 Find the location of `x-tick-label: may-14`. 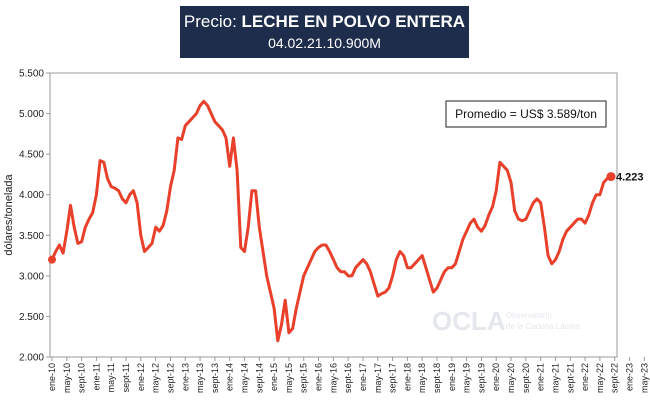

x-tick-label: may-14 is located at coordinates (245, 378).